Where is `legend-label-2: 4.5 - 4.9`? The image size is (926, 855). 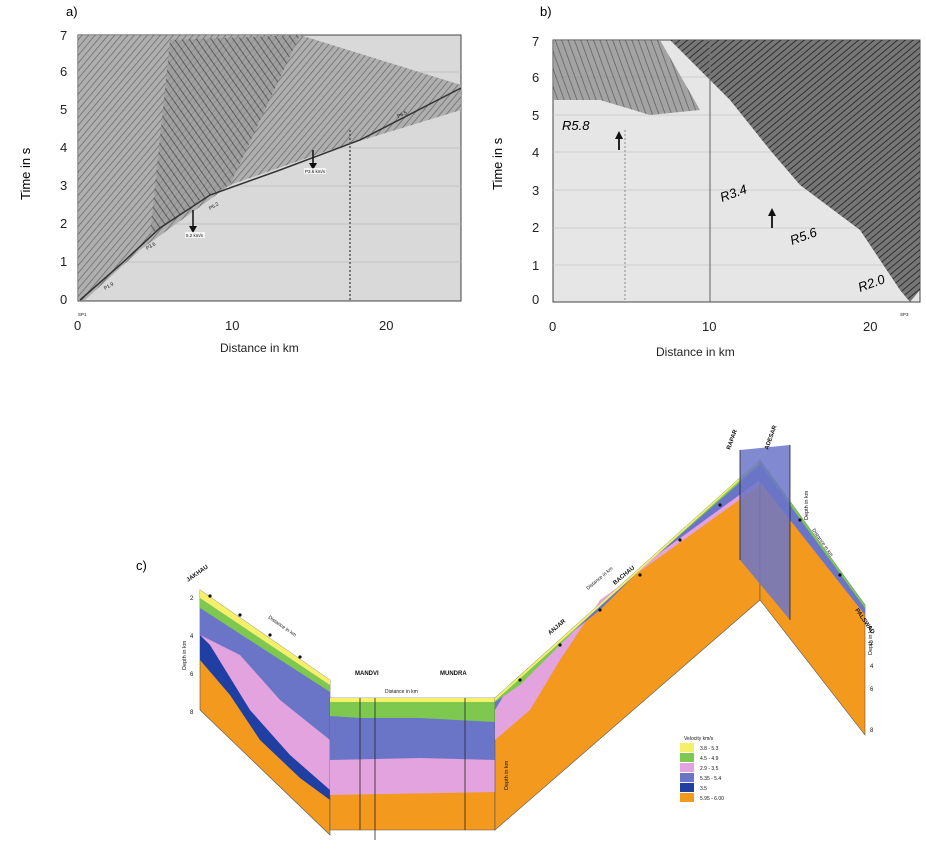 legend-label-2: 4.5 - 4.9 is located at coordinates (709, 759).